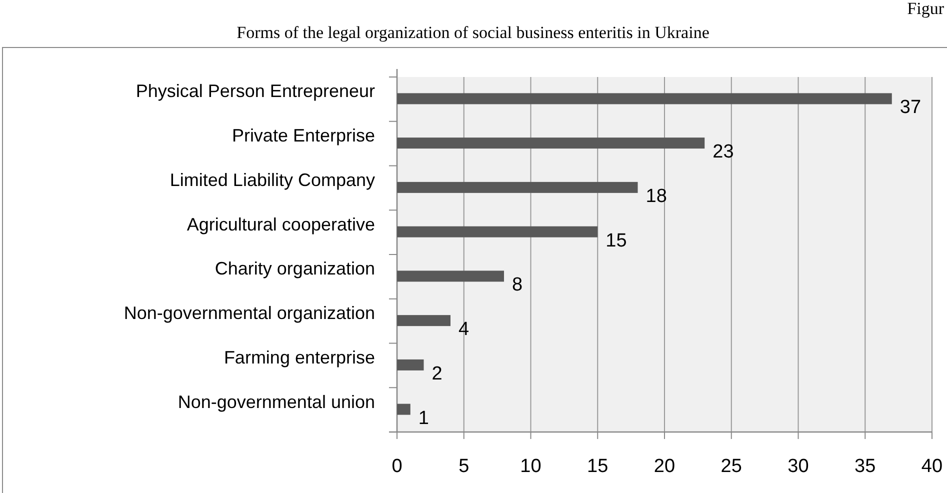  What do you see at coordinates (531, 466) in the screenshot?
I see `x-tick-label: 10` at bounding box center [531, 466].